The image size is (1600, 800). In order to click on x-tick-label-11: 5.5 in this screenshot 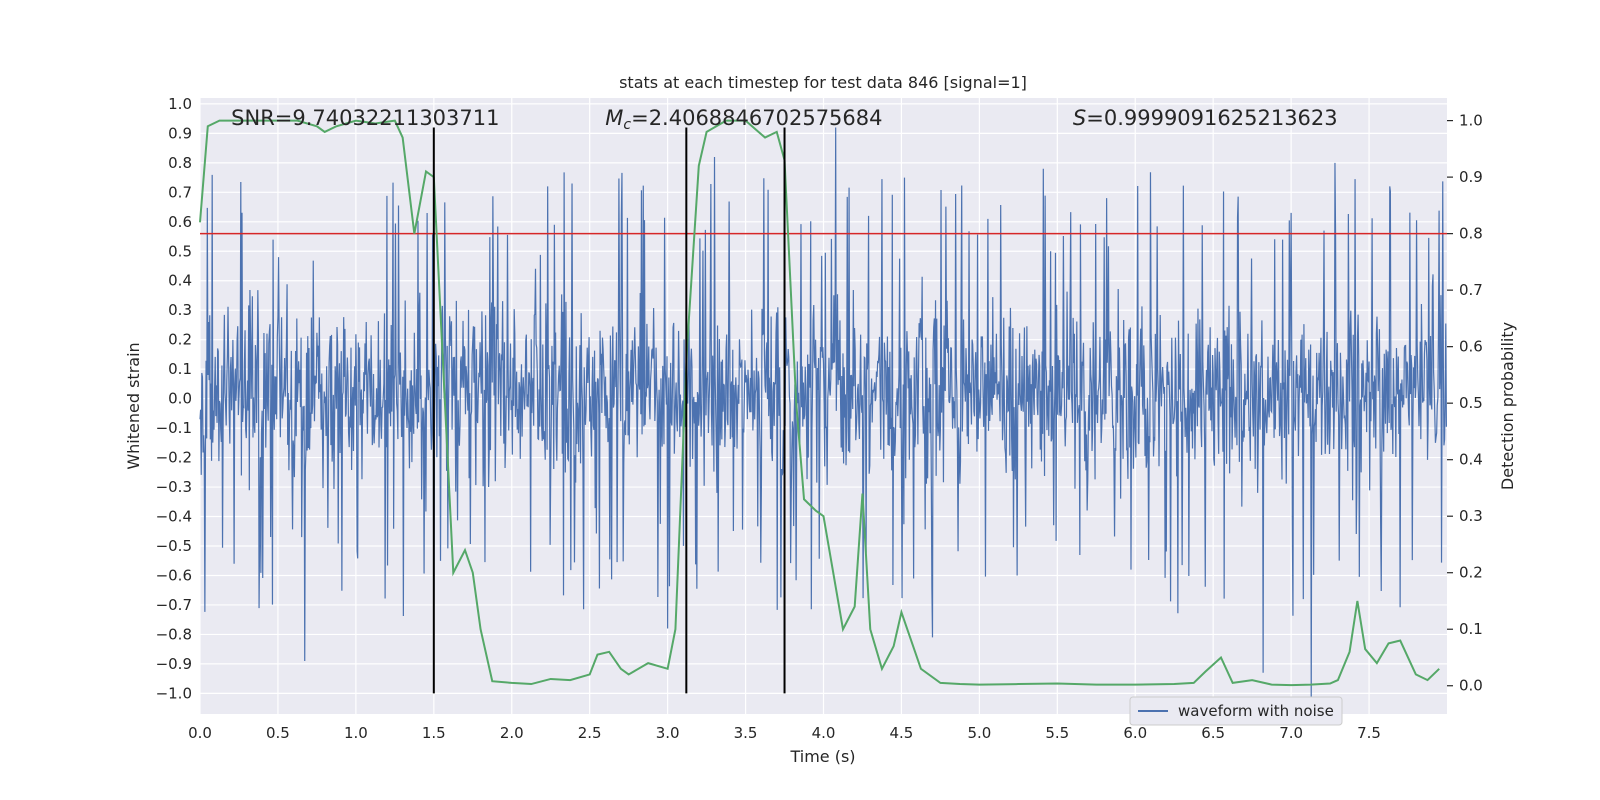, I will do `click(1057, 733)`.